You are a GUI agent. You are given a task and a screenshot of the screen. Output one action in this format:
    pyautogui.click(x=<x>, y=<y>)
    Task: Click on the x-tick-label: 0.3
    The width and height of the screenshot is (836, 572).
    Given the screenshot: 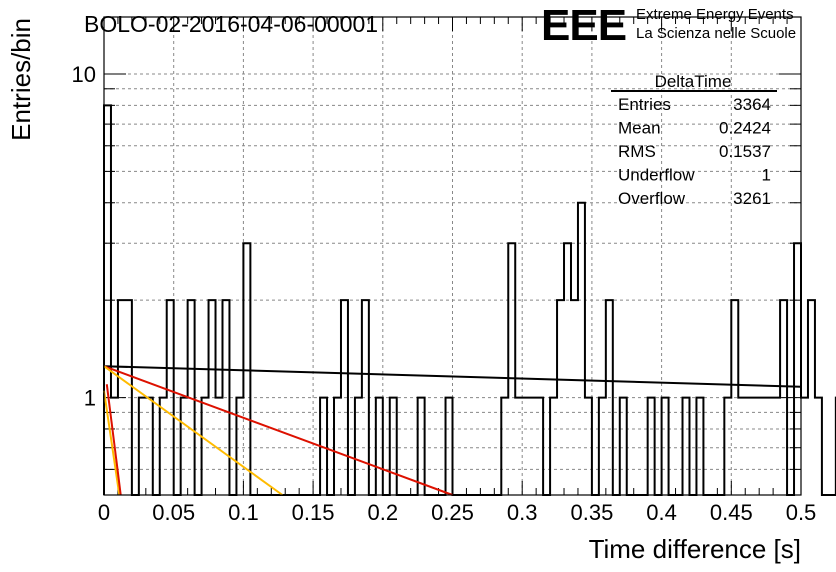 What is the action you would take?
    pyautogui.click(x=522, y=512)
    